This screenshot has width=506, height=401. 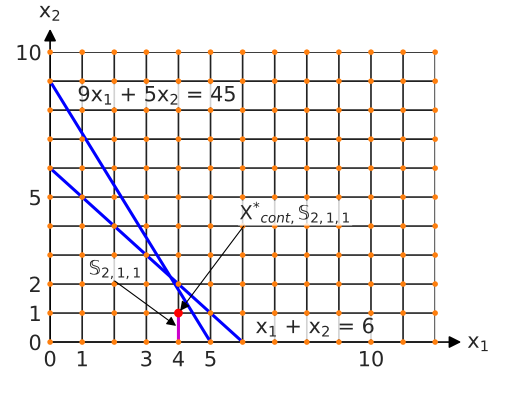 What do you see at coordinates (35, 342) in the screenshot?
I see `y-tick-label: 0` at bounding box center [35, 342].